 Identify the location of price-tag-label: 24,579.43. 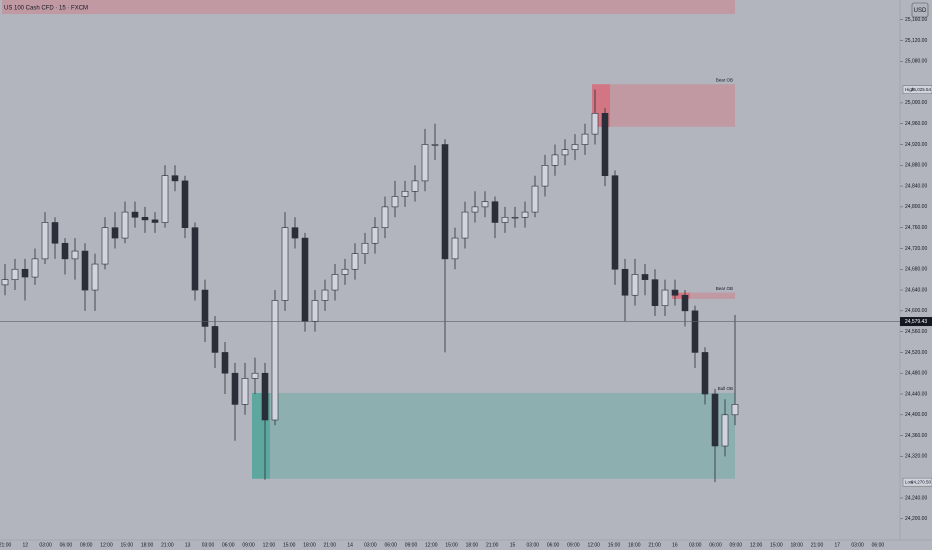
(916, 322).